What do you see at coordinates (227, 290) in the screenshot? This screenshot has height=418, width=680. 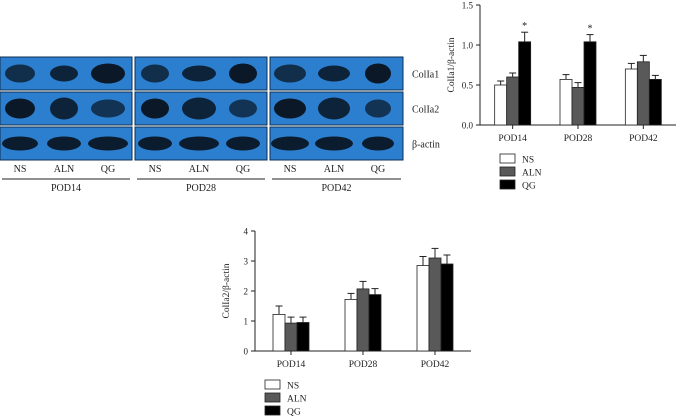 I see `y-axis-label: ColIa2/β-actin` at bounding box center [227, 290].